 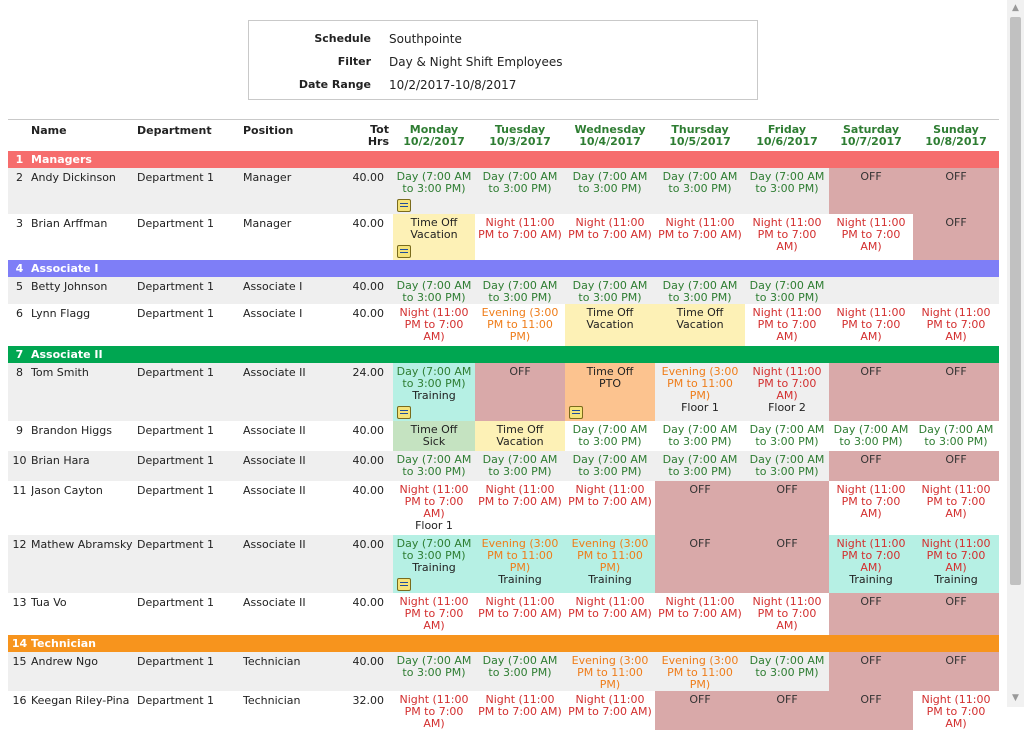 What do you see at coordinates (80, 700) in the screenshot?
I see `employee-name: Keegan Riley-Pina` at bounding box center [80, 700].